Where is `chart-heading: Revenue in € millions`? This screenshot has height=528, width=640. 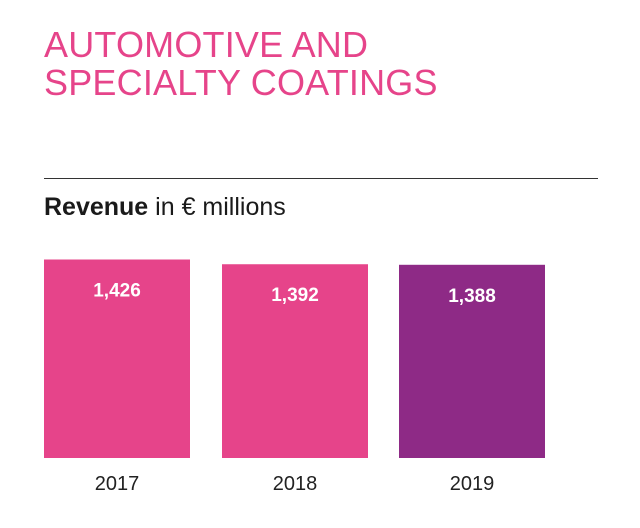 chart-heading: Revenue in € millions is located at coordinates (165, 207).